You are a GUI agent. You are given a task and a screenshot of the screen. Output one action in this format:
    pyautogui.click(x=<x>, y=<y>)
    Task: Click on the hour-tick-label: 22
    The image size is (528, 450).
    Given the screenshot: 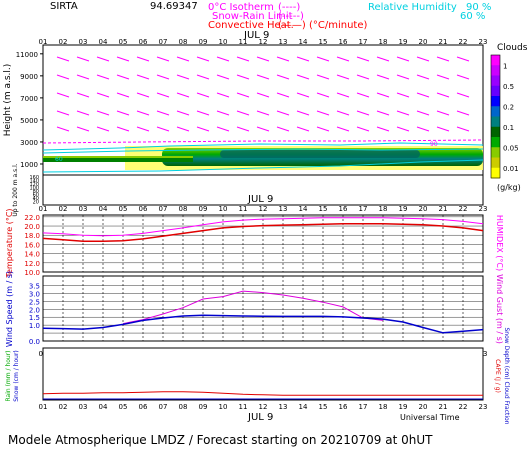 What is the action you would take?
    pyautogui.click(x=463, y=209)
    